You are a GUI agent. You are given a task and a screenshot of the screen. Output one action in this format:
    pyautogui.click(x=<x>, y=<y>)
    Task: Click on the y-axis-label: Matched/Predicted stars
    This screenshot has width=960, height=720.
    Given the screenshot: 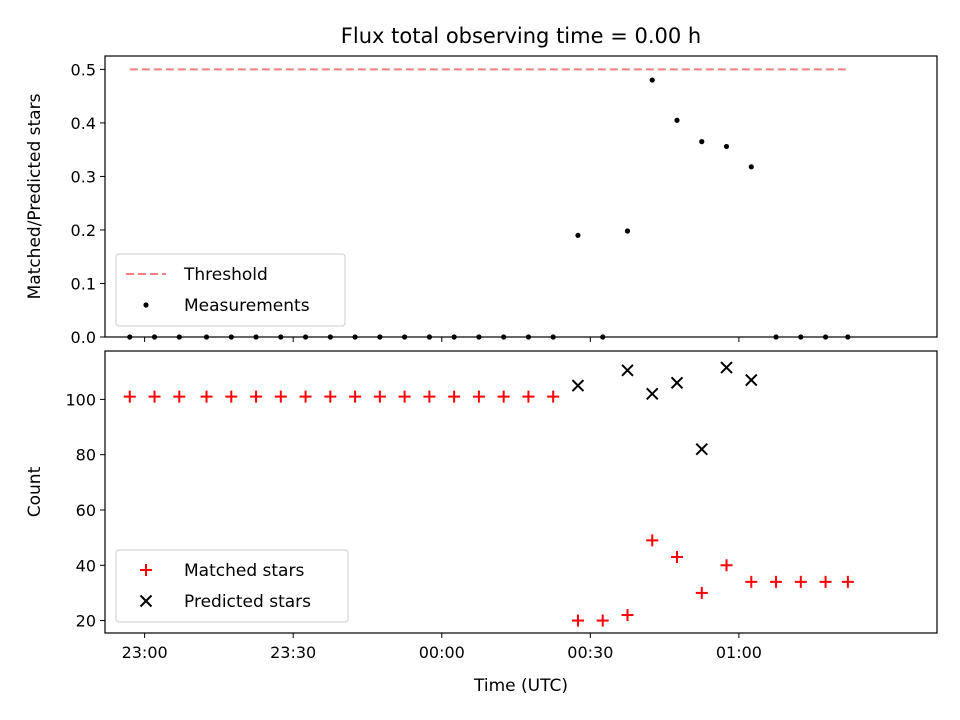 What is the action you would take?
    pyautogui.click(x=35, y=196)
    